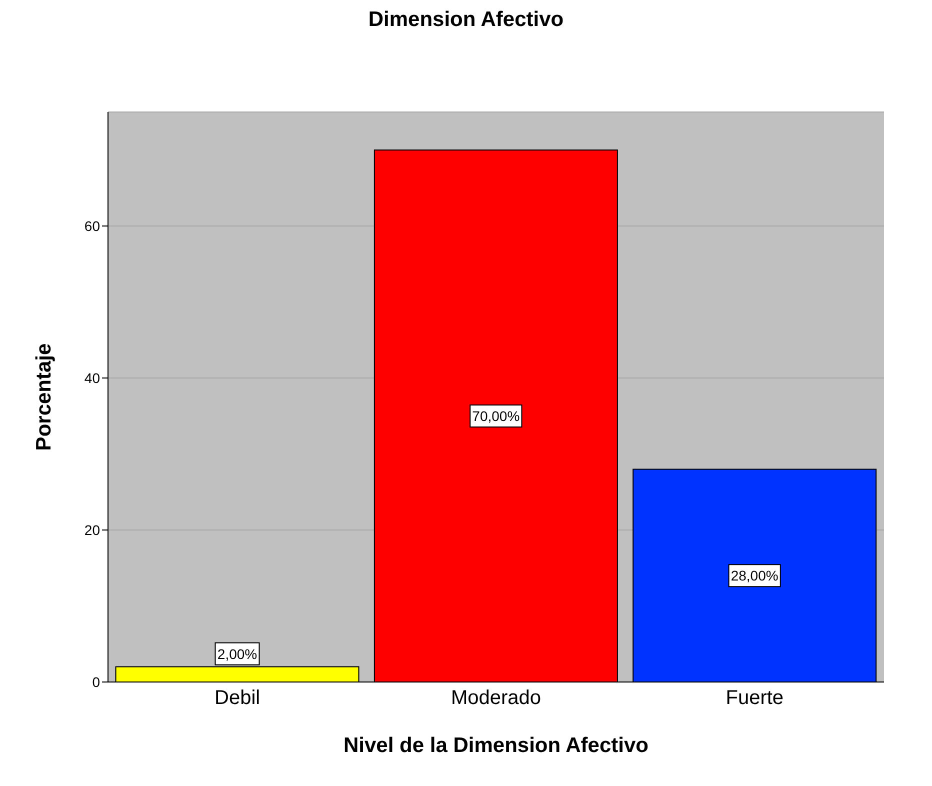 The image size is (932, 786). Describe the element at coordinates (754, 576) in the screenshot. I see `data-label: 28,00%` at that location.